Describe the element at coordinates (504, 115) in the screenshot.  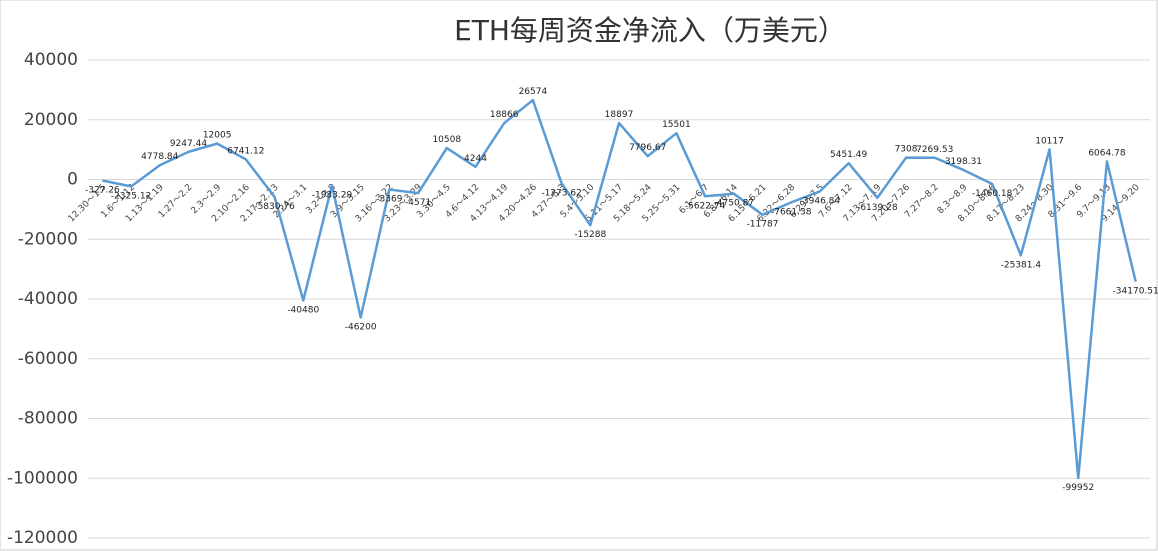
I see `data-label: 18866` at that location.